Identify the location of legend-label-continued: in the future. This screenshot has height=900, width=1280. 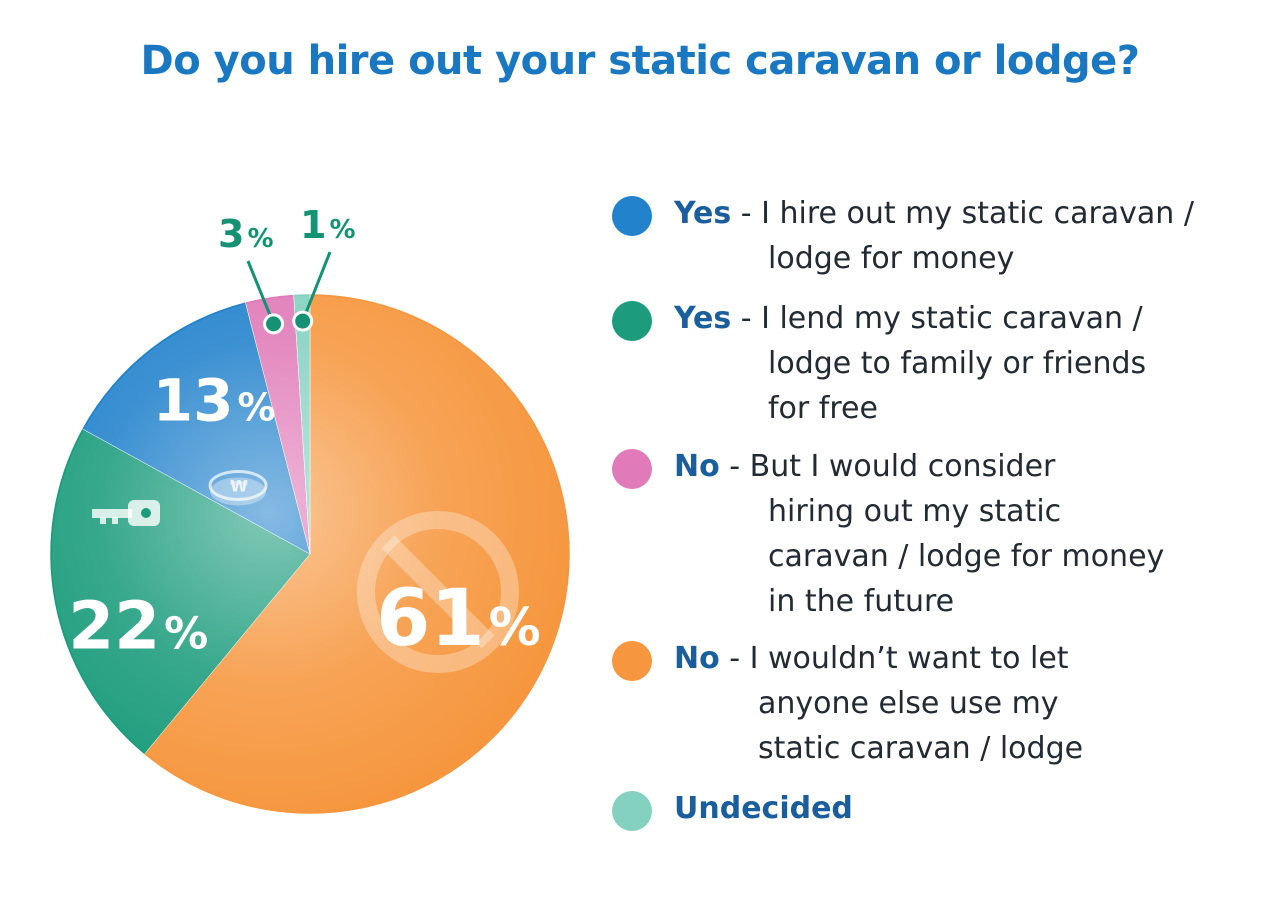
(861, 601).